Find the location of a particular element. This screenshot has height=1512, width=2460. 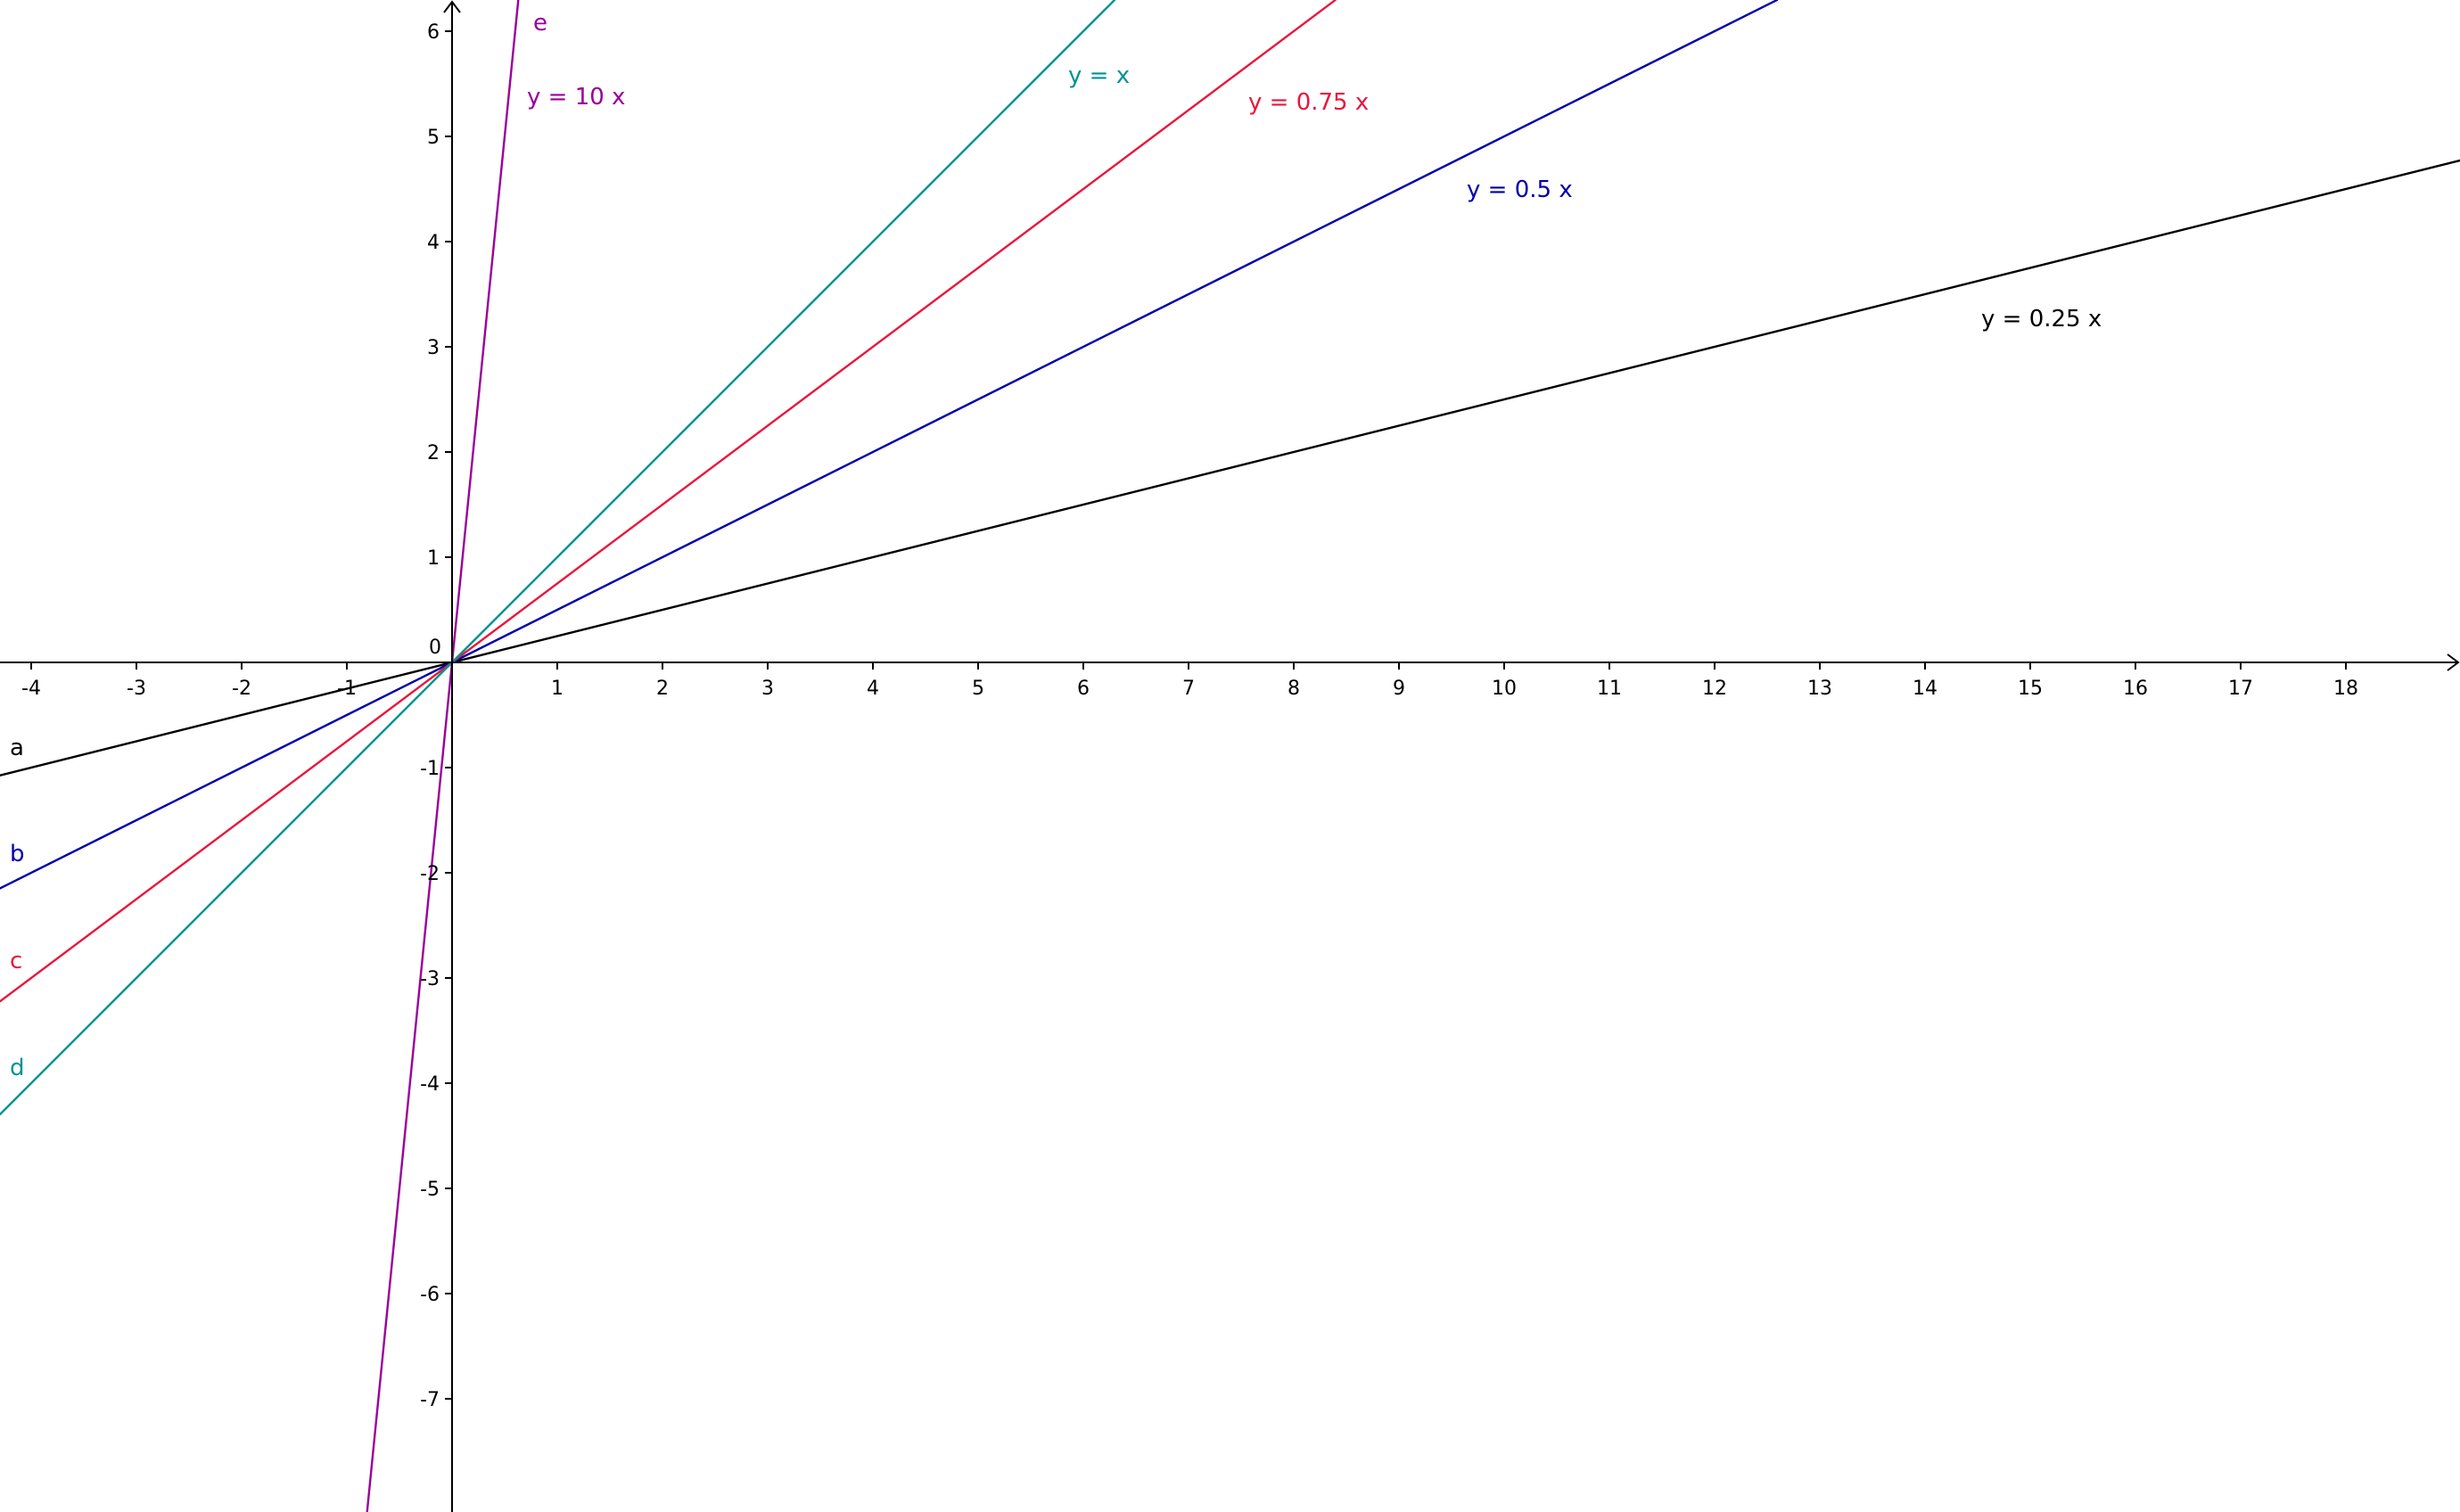

series-name-label: c is located at coordinates (16, 961).